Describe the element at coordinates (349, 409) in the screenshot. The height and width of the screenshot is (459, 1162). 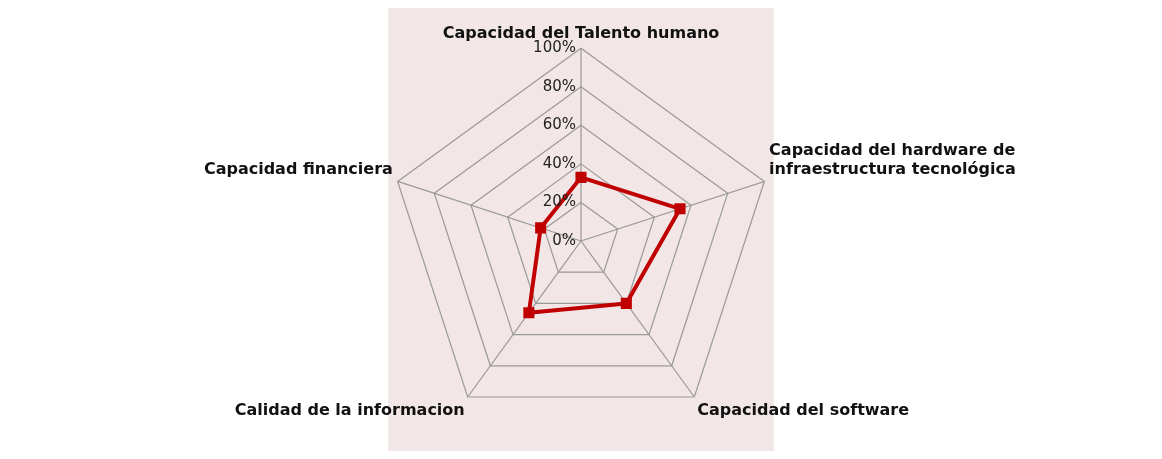
I see `spoke-label: Calidad de la informacion` at that location.